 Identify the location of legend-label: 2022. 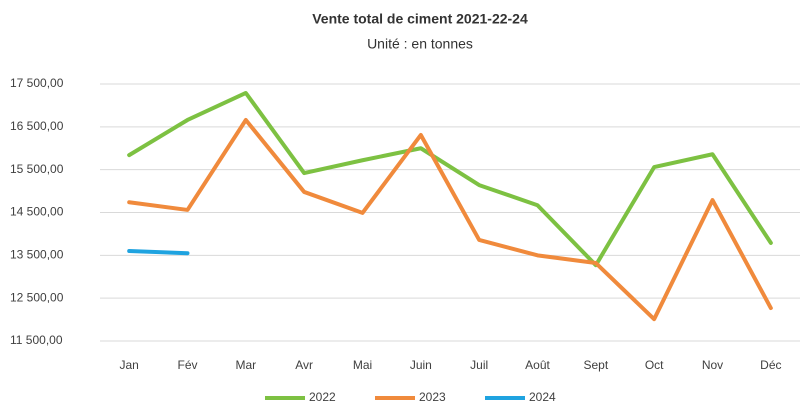
(322, 397).